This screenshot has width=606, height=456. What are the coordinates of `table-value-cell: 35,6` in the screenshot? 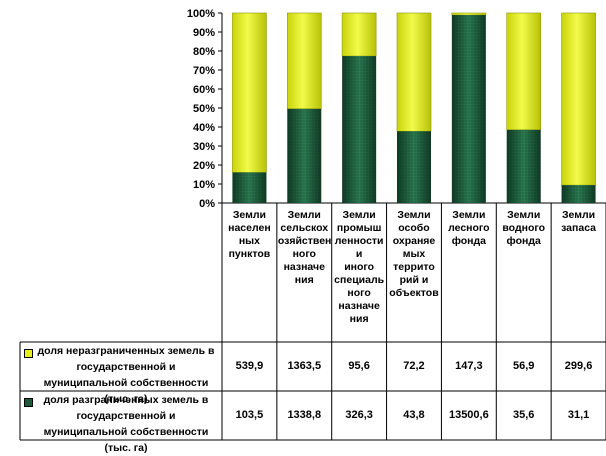 It's located at (523, 414).